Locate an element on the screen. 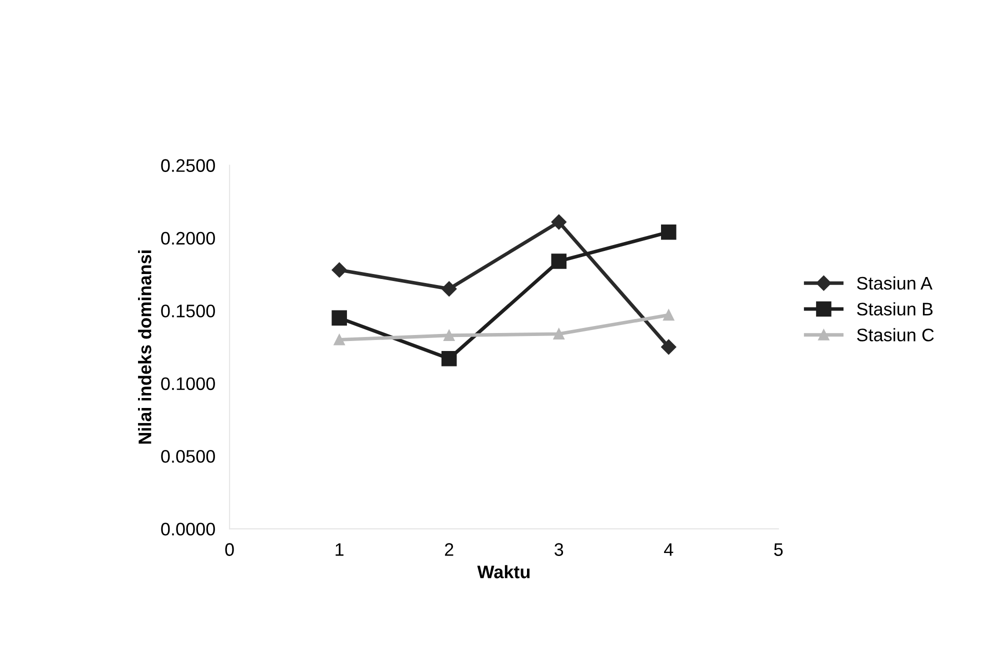 This screenshot has height=661, width=998. x-tick-label: 4 is located at coordinates (669, 549).